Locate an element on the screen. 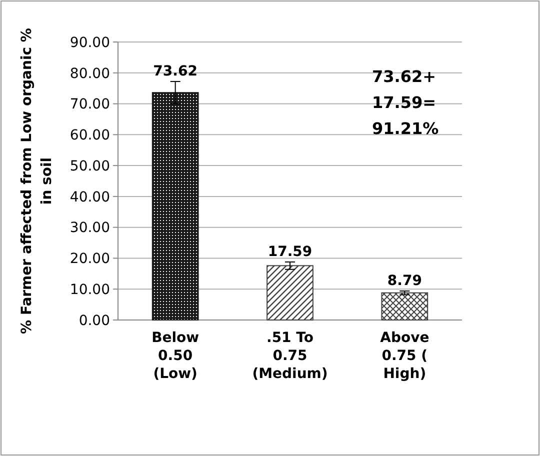 The height and width of the screenshot is (456, 540). y-tick-label: 0.00 is located at coordinates (94, 320).